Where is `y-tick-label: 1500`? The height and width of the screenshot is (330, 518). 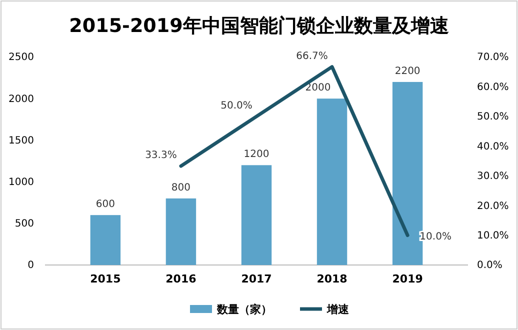
y-tick-label: 1500 is located at coordinates (21, 140).